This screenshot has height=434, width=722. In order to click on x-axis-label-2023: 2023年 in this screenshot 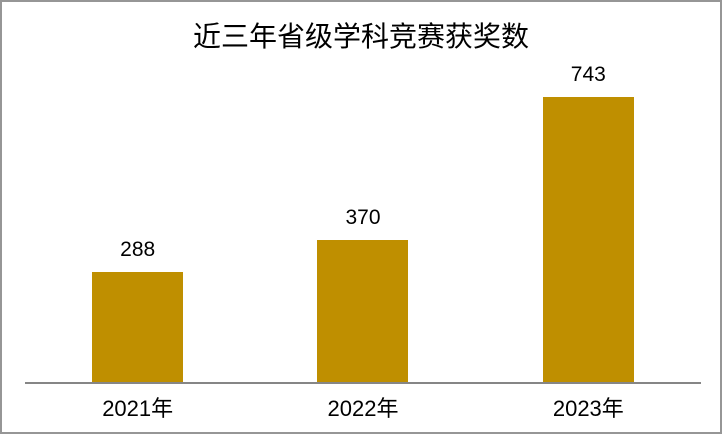, I will do `click(588, 408)`.